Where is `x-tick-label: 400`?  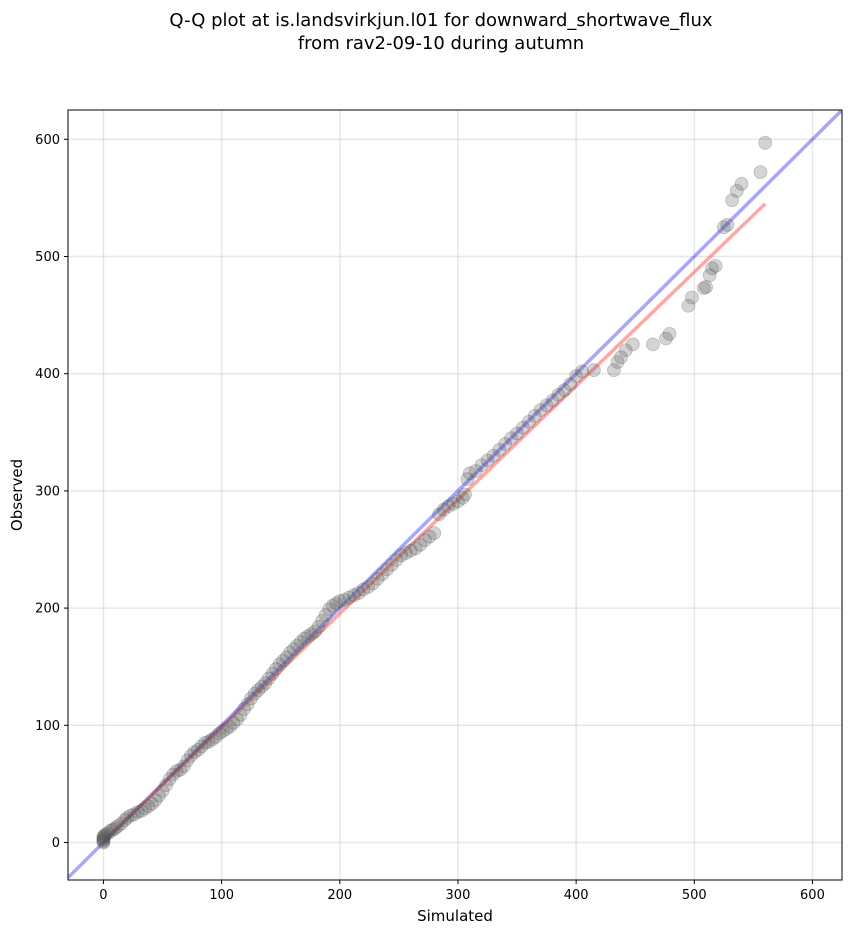
x-tick-label: 400 is located at coordinates (576, 895).